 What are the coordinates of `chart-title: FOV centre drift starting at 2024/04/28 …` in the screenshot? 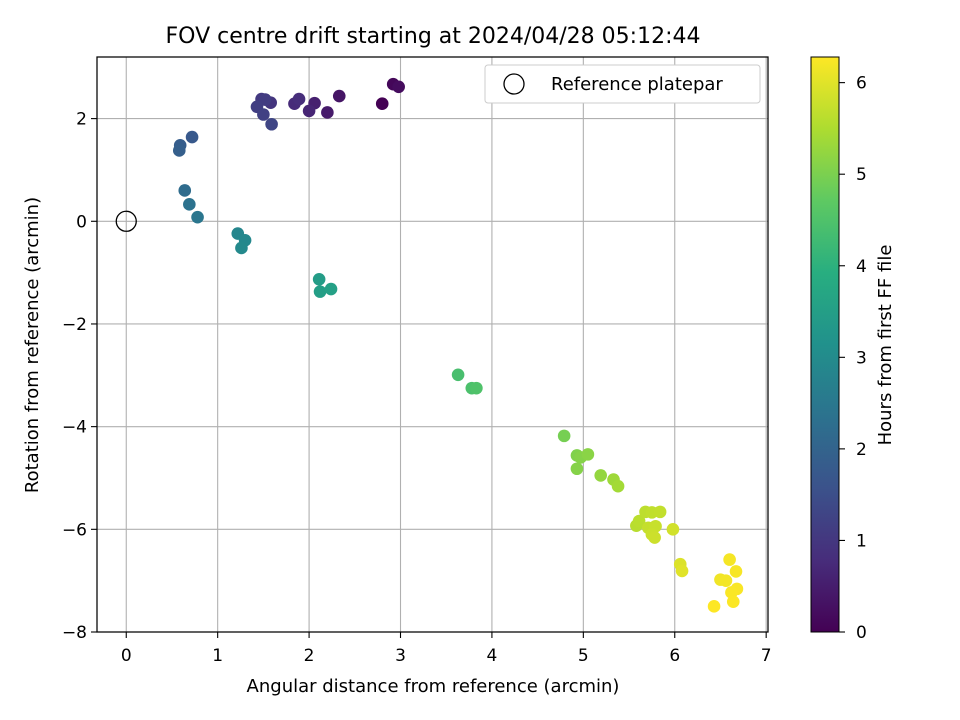 It's located at (433, 36).